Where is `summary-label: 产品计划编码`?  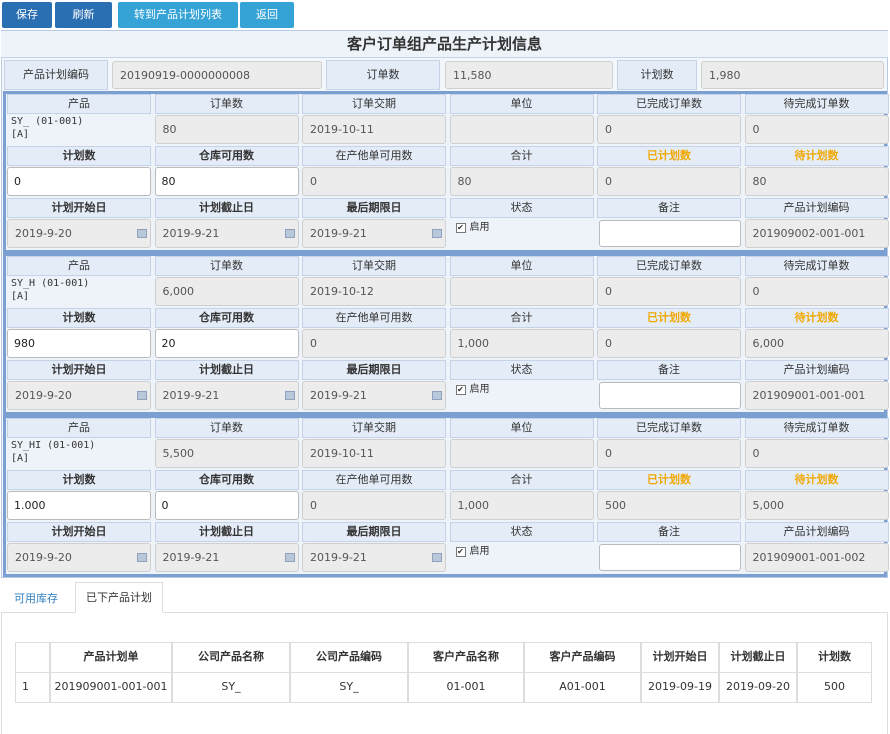
summary-label: 产品计划编码 is located at coordinates (56, 75).